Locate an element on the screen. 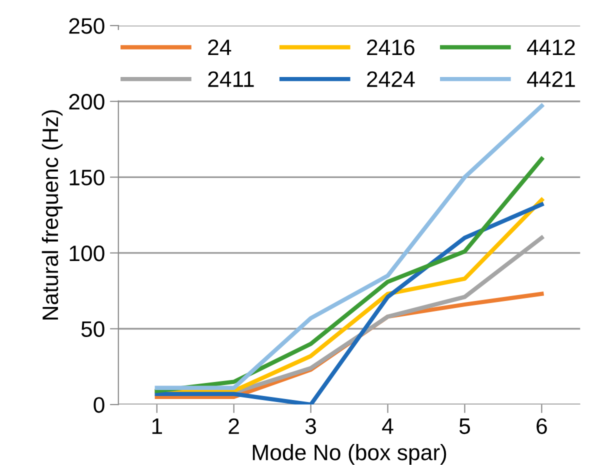  x-axis-title: Mode No (box spar) is located at coordinates (349, 454).